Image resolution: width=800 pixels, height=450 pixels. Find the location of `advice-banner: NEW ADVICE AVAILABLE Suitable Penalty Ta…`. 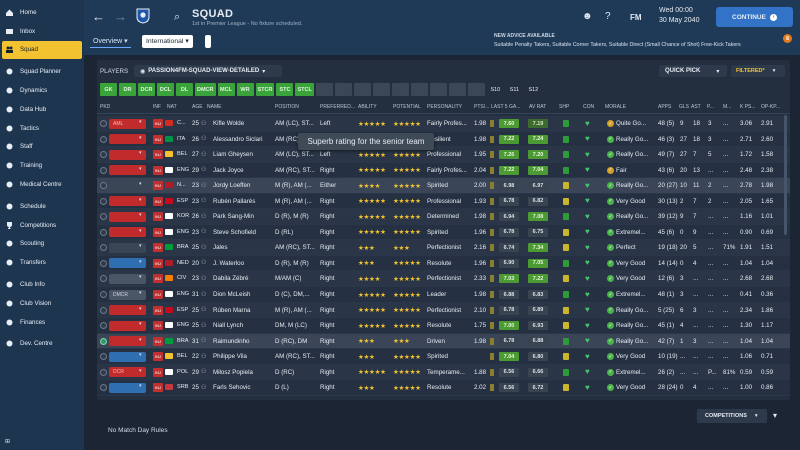

advice-banner: NEW ADVICE AVAILABLE Suitable Penalty Ta… is located at coordinates (644, 43).